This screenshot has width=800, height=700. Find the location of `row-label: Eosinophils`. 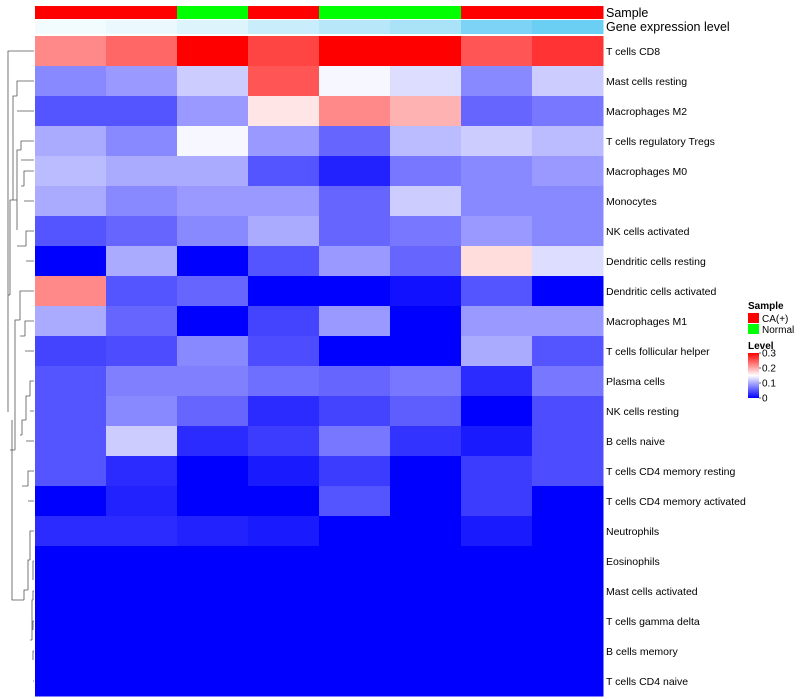

row-label: Eosinophils is located at coordinates (633, 562).